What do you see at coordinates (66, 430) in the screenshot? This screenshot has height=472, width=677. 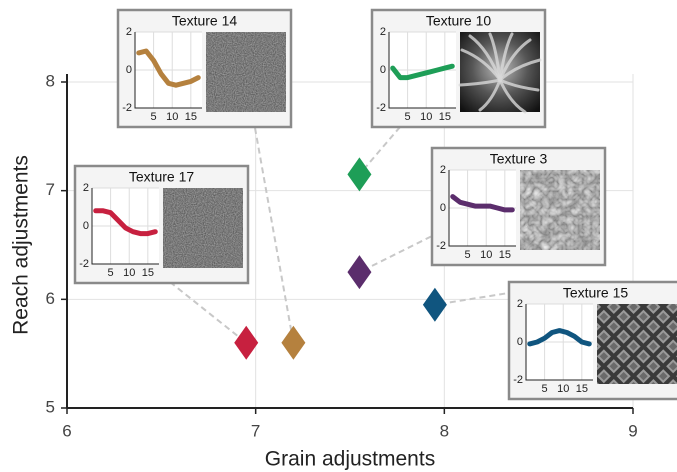 I see `x-tick-label: 6` at bounding box center [66, 430].